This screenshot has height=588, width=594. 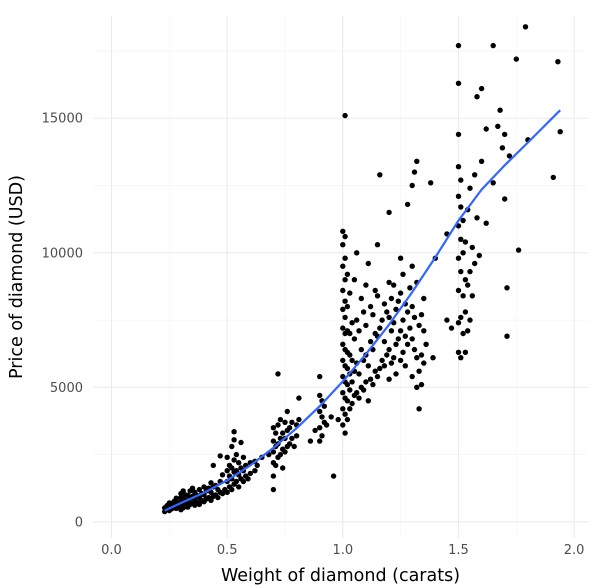 I want to click on y-tick-label: 15000, so click(x=62, y=119).